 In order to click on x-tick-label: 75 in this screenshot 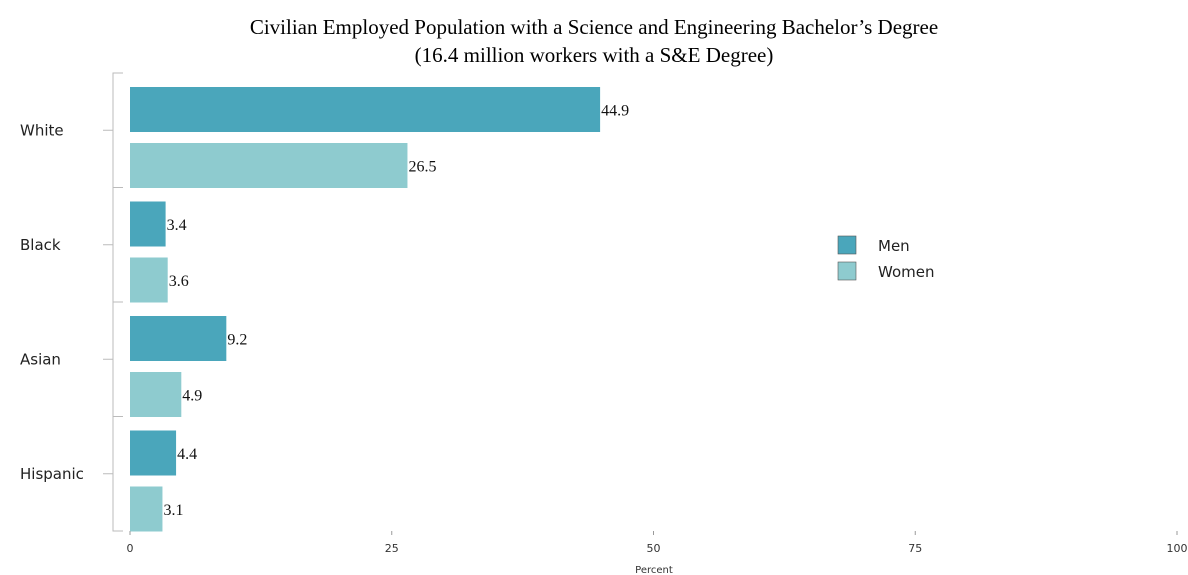, I will do `click(915, 548)`.